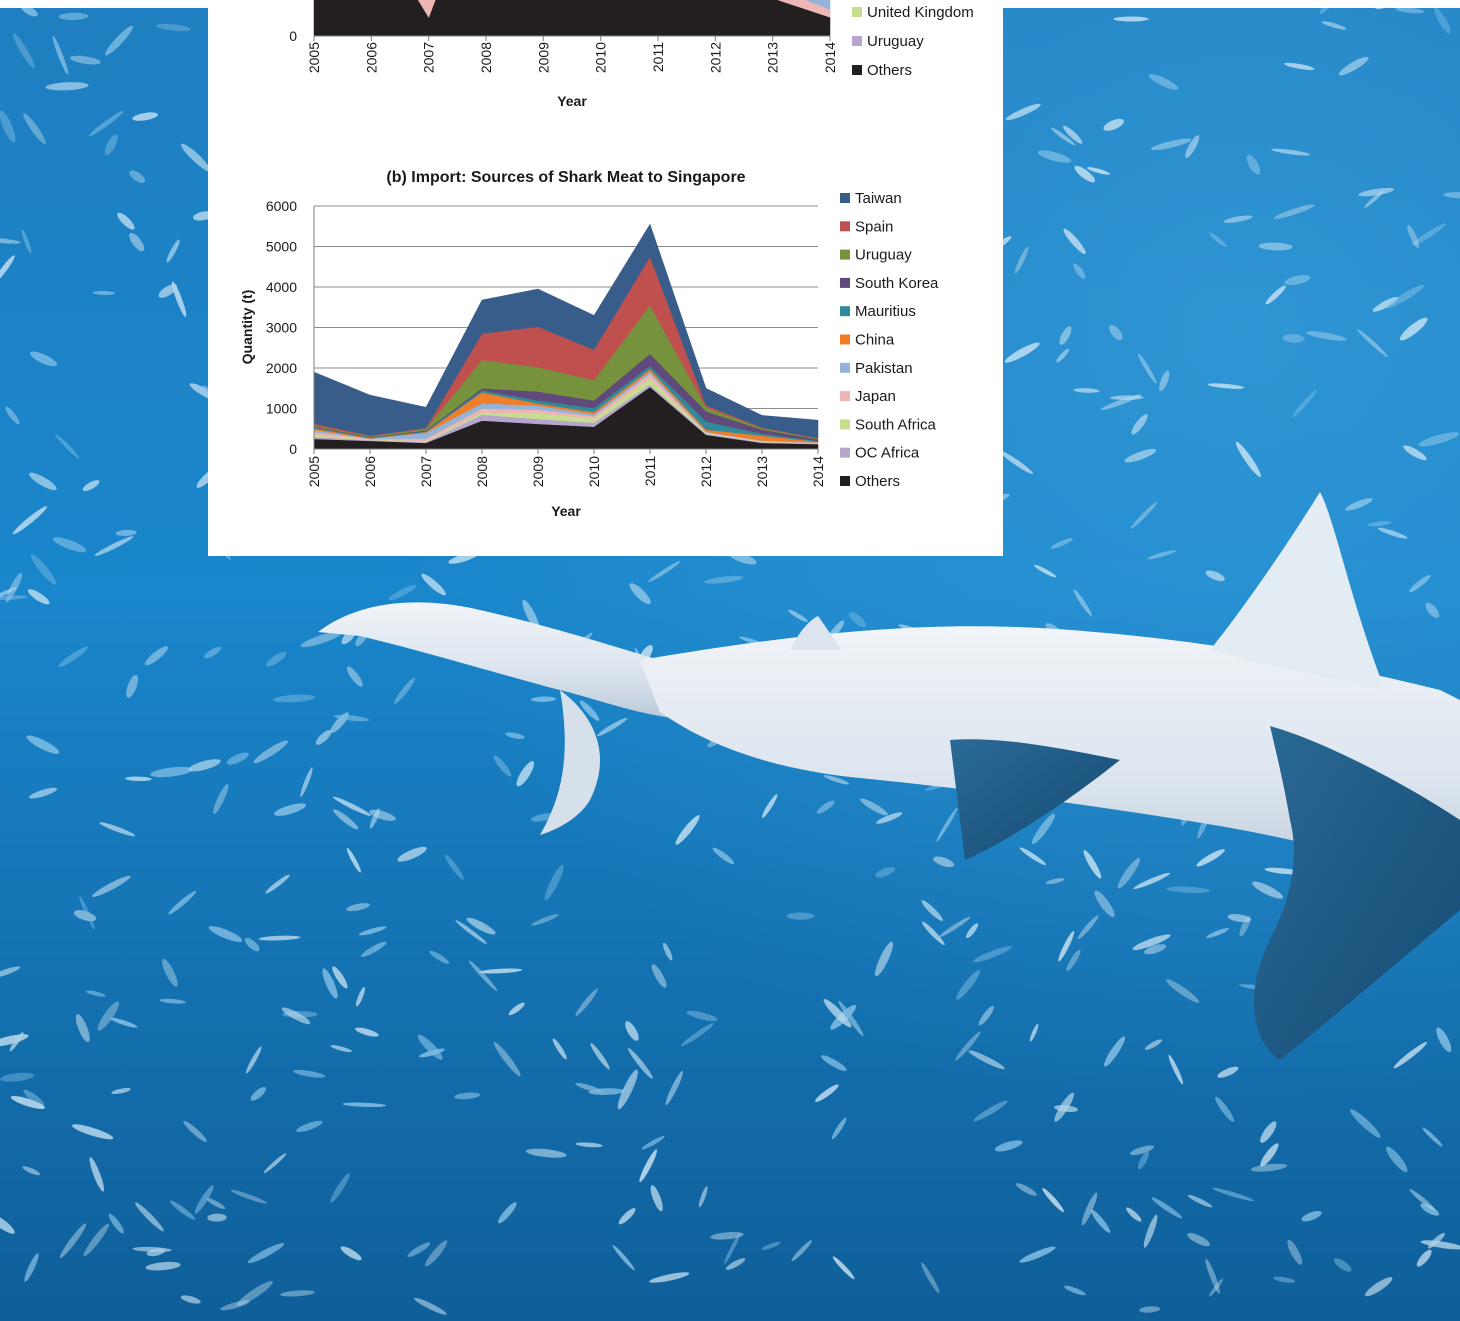 The height and width of the screenshot is (1321, 1460). I want to click on x-tick-label: 2008, so click(486, 57).